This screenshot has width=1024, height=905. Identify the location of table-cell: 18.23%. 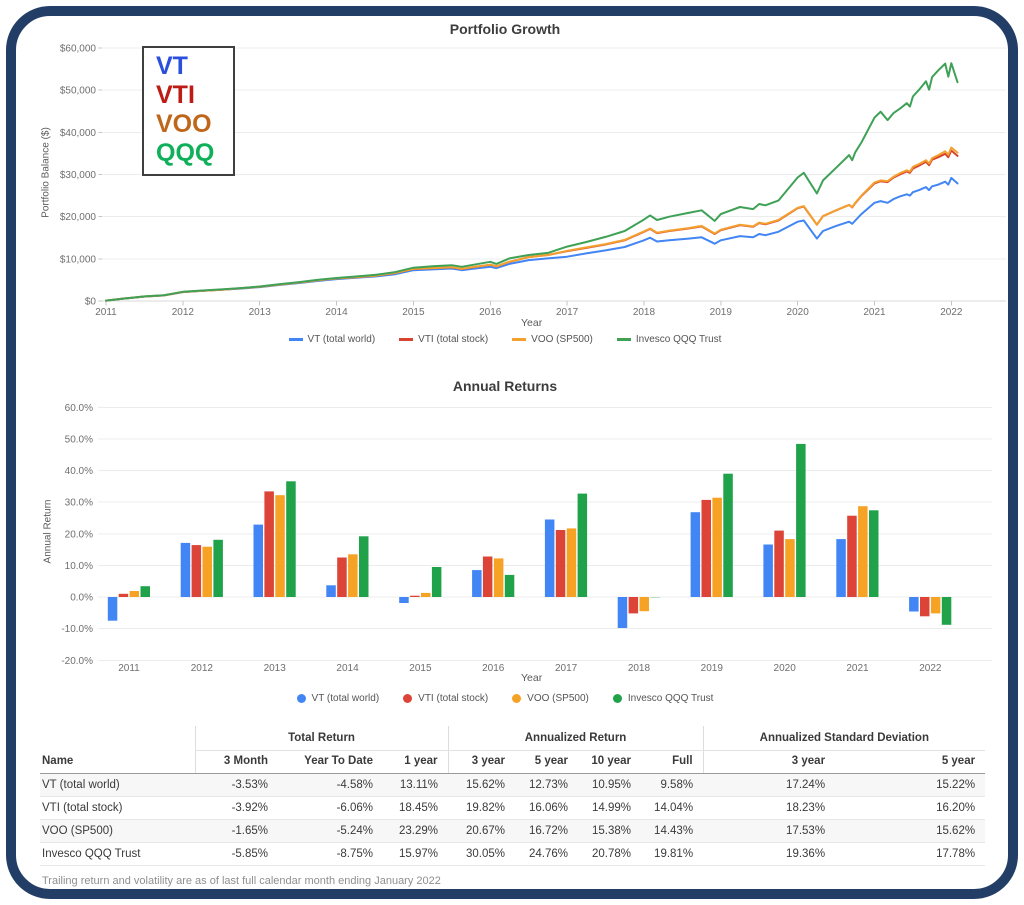
(769, 808).